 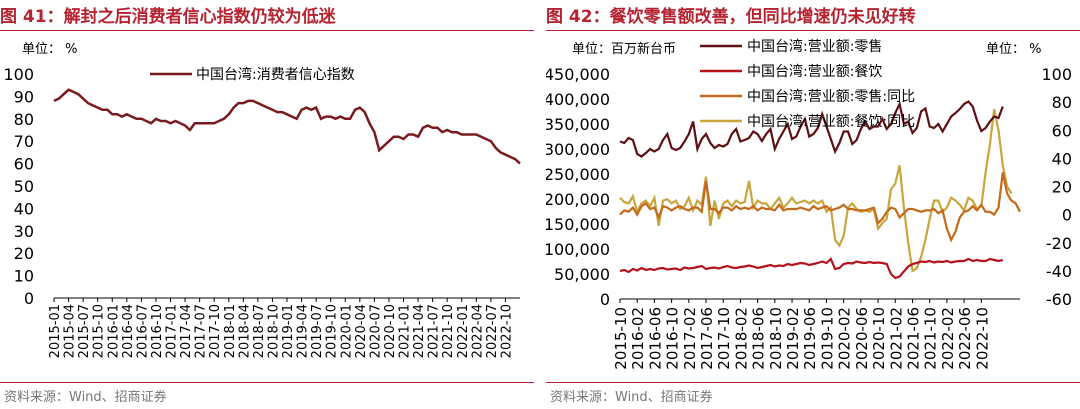 What do you see at coordinates (70, 331) in the screenshot?
I see `x-tick-label: 2015-04` at bounding box center [70, 331].